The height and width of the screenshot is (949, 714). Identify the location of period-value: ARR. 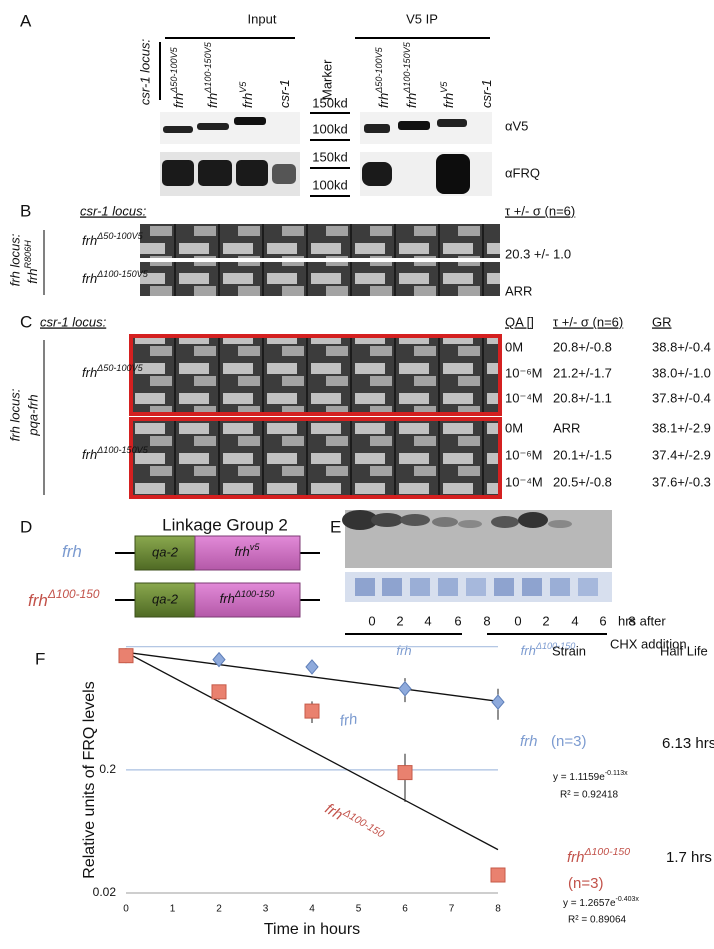
(518, 290).